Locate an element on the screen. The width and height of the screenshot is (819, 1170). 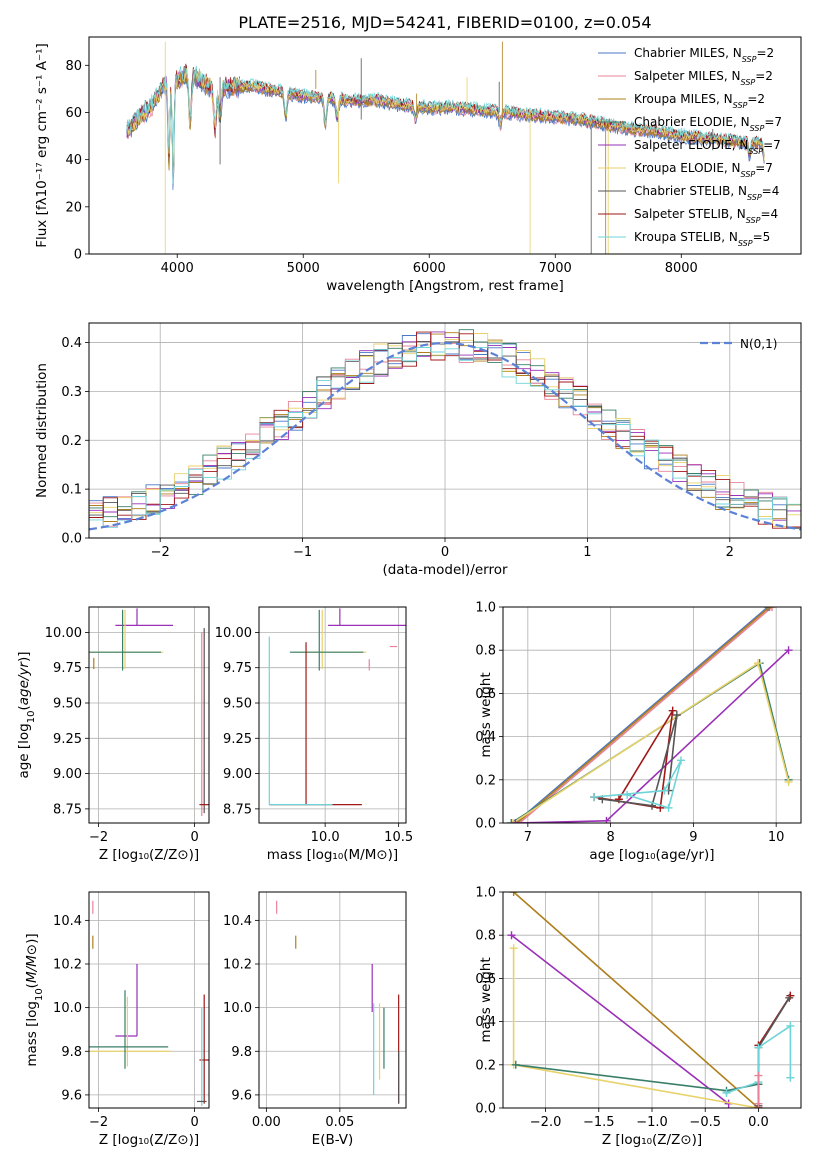
weights-line-chabrier-stelib is located at coordinates (640, 760).